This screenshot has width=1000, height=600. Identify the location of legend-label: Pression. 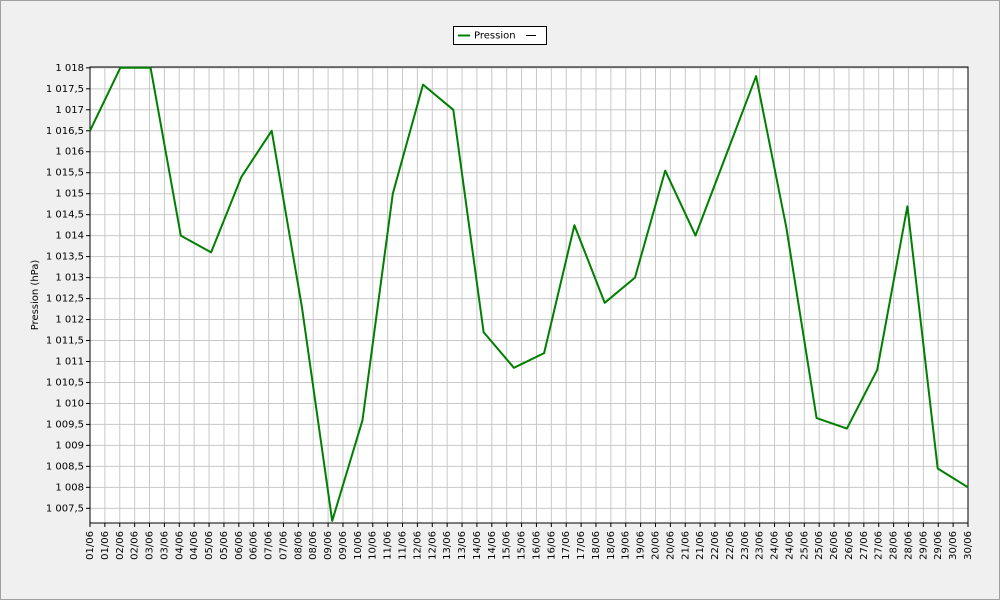
(495, 36).